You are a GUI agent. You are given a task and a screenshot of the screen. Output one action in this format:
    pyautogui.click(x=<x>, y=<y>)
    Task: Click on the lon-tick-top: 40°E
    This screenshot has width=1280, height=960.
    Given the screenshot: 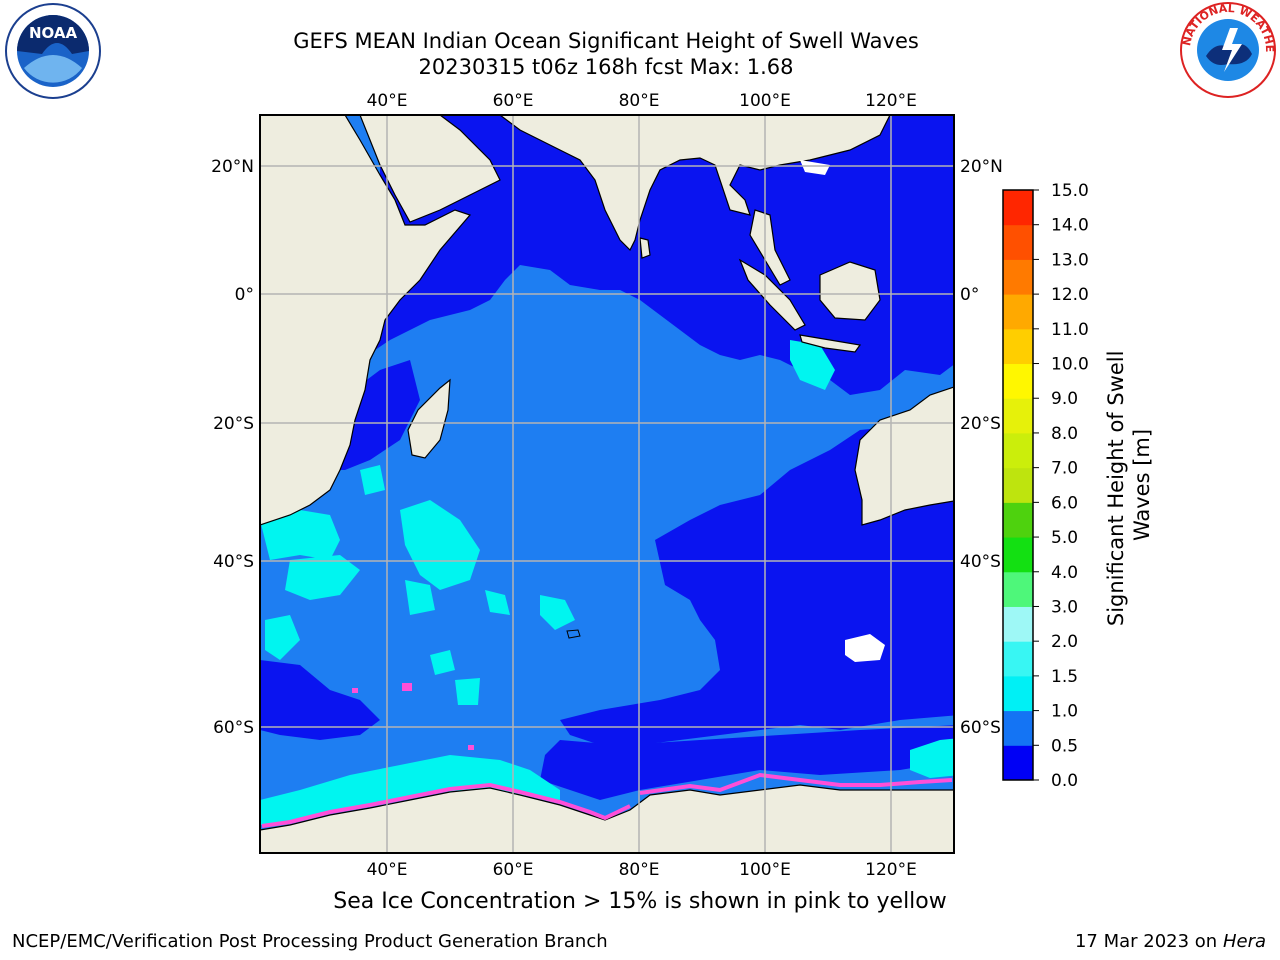 What is the action you would take?
    pyautogui.click(x=387, y=101)
    